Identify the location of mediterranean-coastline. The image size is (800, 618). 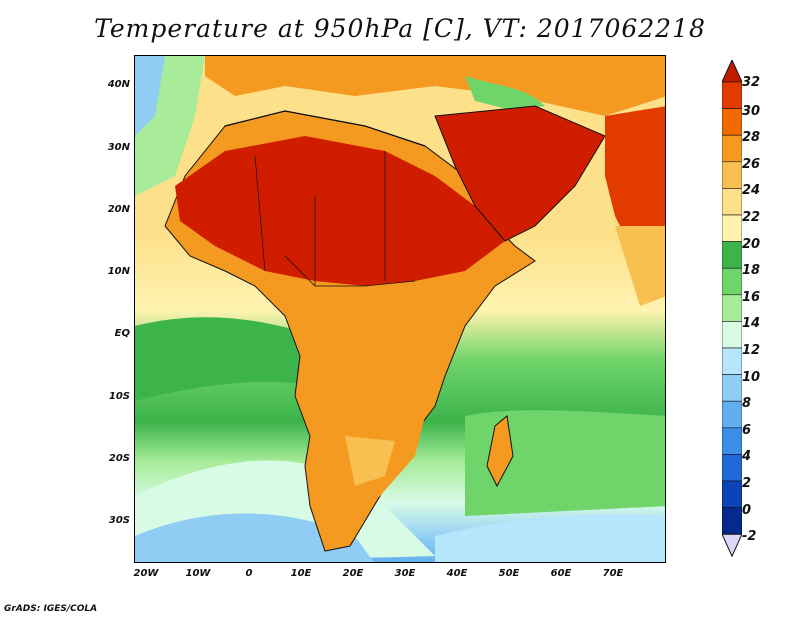
(325, 128).